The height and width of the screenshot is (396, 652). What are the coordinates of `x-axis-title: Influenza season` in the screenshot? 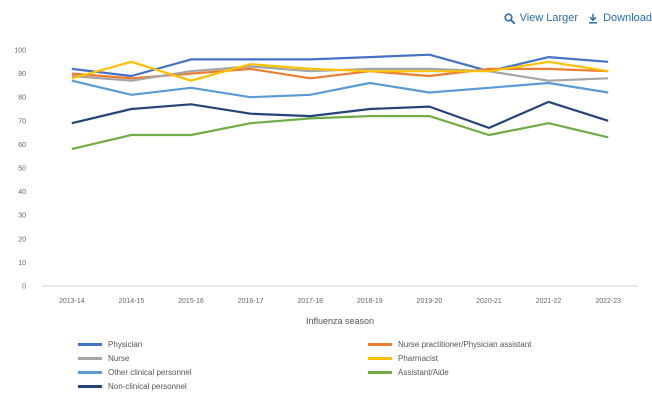 It's located at (340, 321).